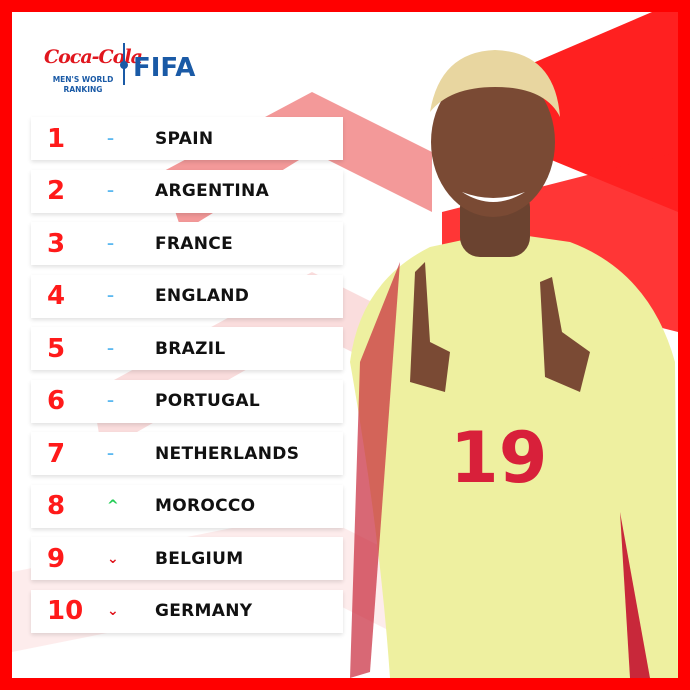  What do you see at coordinates (194, 243) in the screenshot?
I see `country-name: FRANCE` at bounding box center [194, 243].